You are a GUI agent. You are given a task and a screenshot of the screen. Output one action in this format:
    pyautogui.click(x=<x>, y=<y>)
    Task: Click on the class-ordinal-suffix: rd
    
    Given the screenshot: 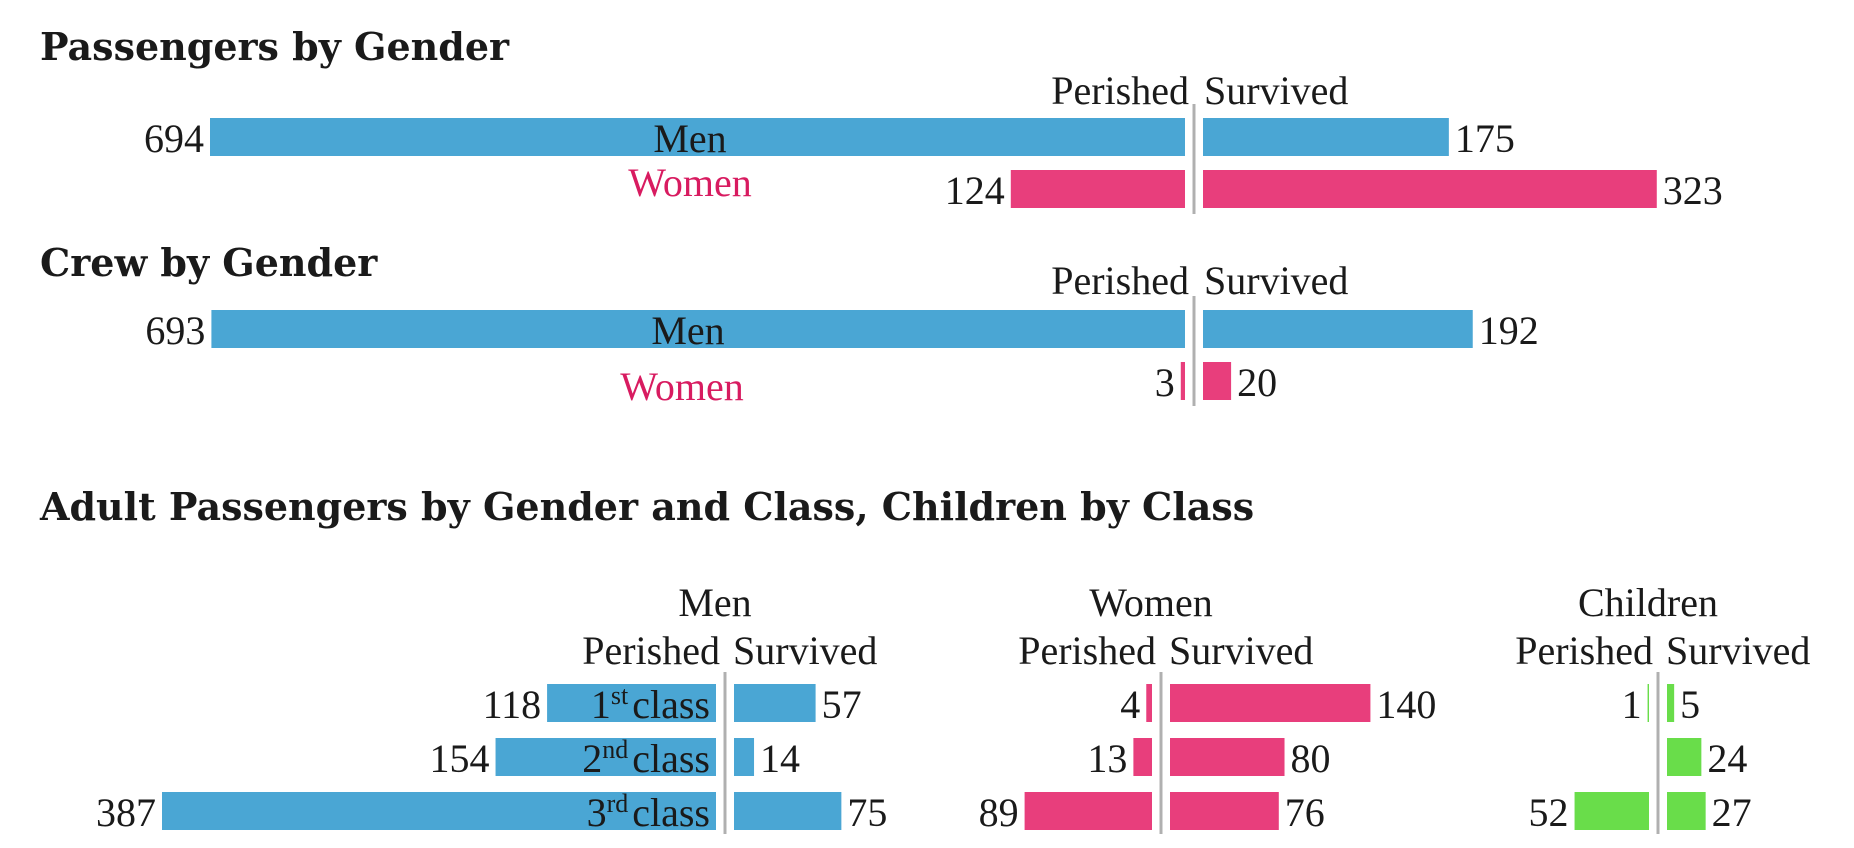 What is the action you would take?
    pyautogui.click(x=618, y=803)
    